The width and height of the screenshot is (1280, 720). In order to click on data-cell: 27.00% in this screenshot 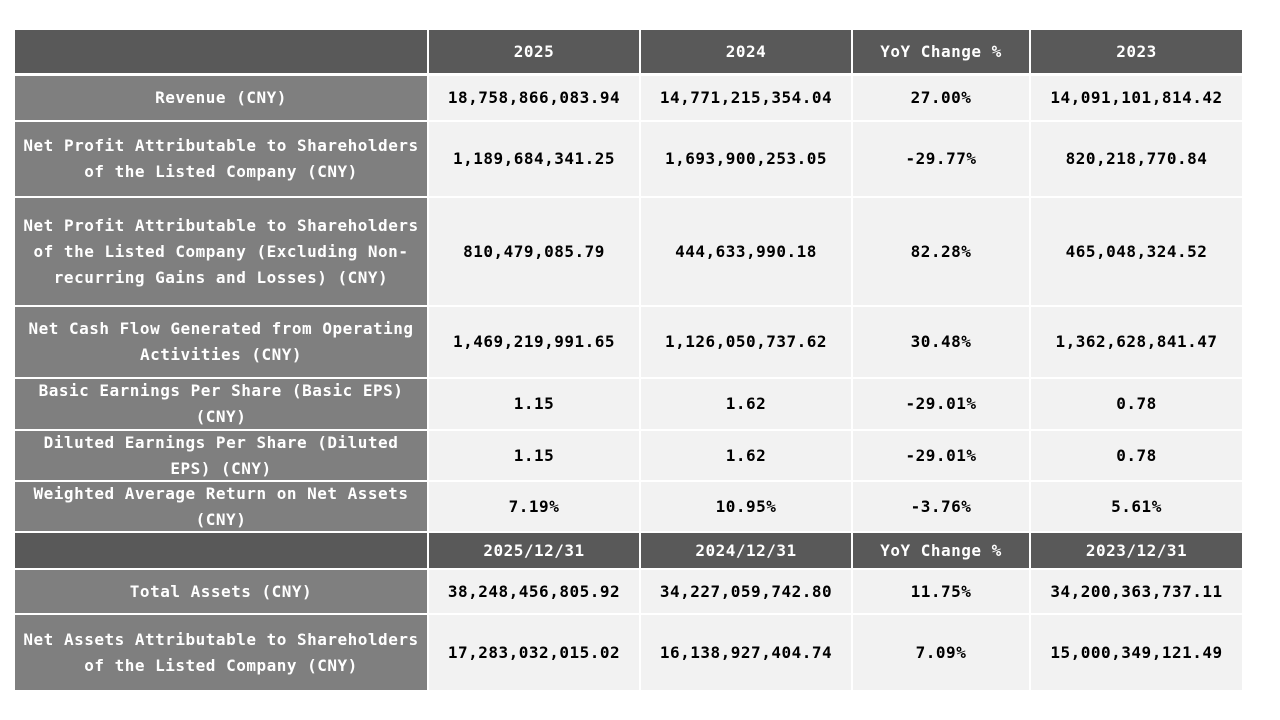, I will do `click(941, 98)`.